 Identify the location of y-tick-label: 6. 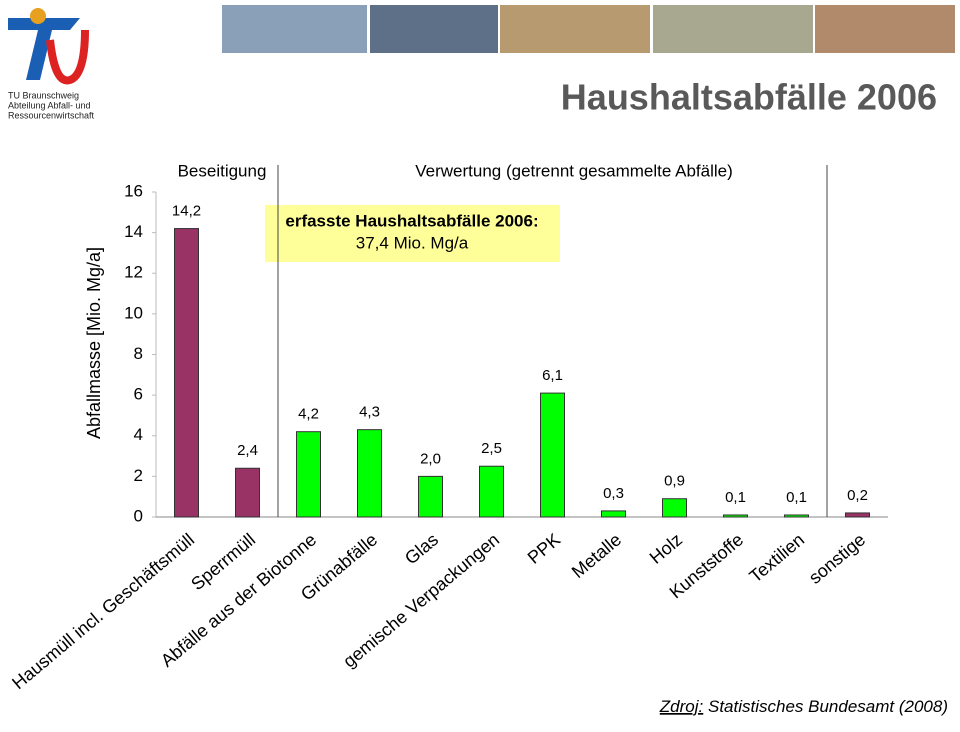
(138, 394).